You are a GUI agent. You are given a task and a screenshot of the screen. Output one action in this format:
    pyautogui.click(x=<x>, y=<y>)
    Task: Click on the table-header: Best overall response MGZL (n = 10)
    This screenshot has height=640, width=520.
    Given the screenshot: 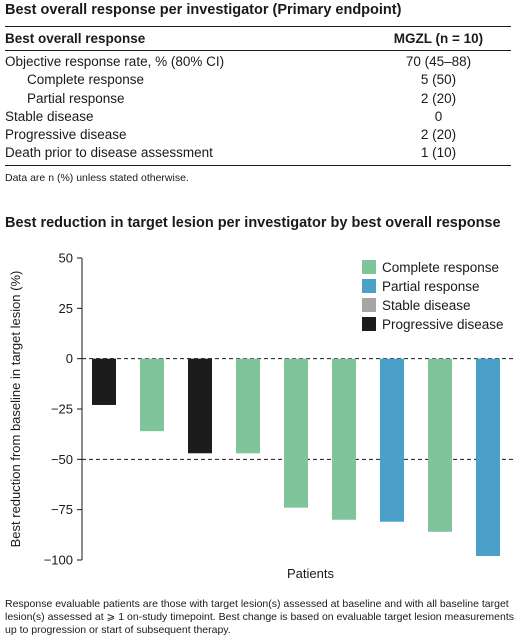 What is the action you would take?
    pyautogui.click(x=258, y=38)
    